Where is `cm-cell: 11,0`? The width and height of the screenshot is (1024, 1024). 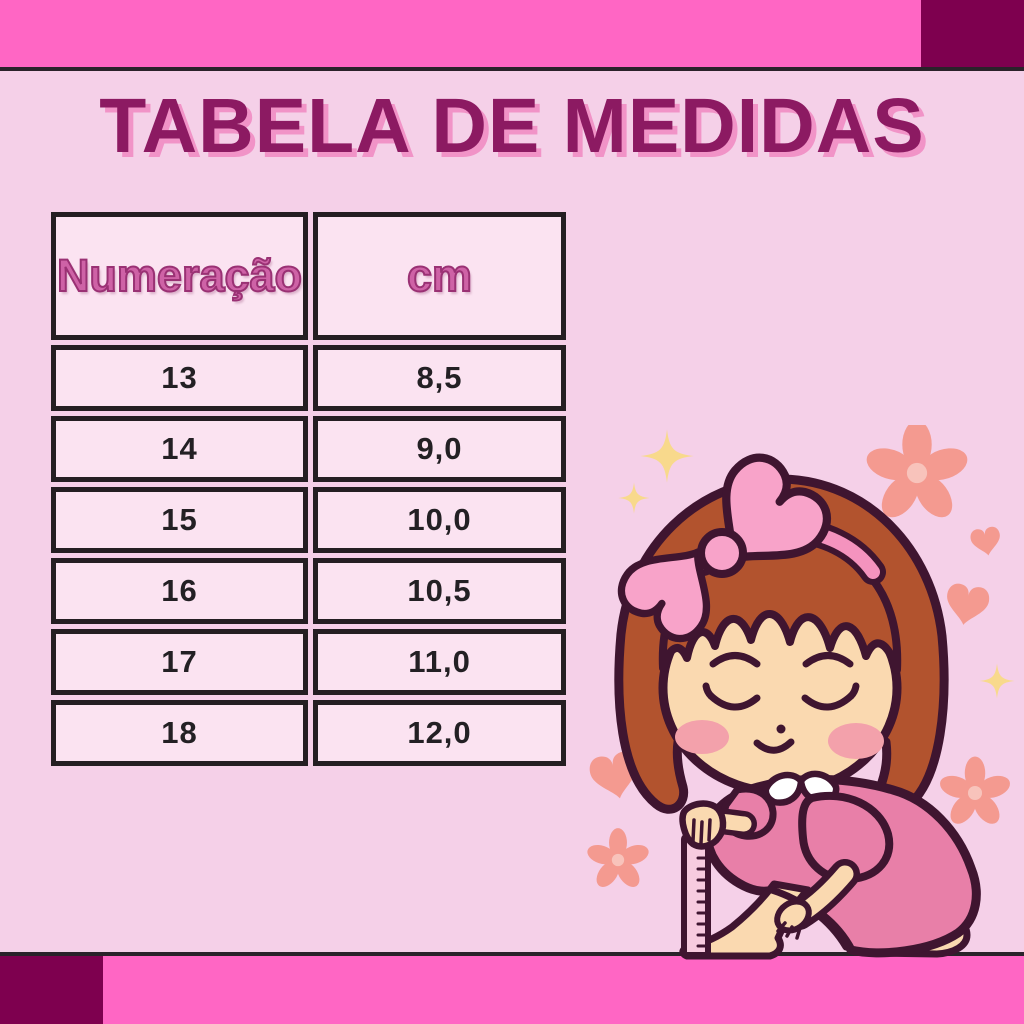
cm-cell: 11,0 is located at coordinates (439, 662).